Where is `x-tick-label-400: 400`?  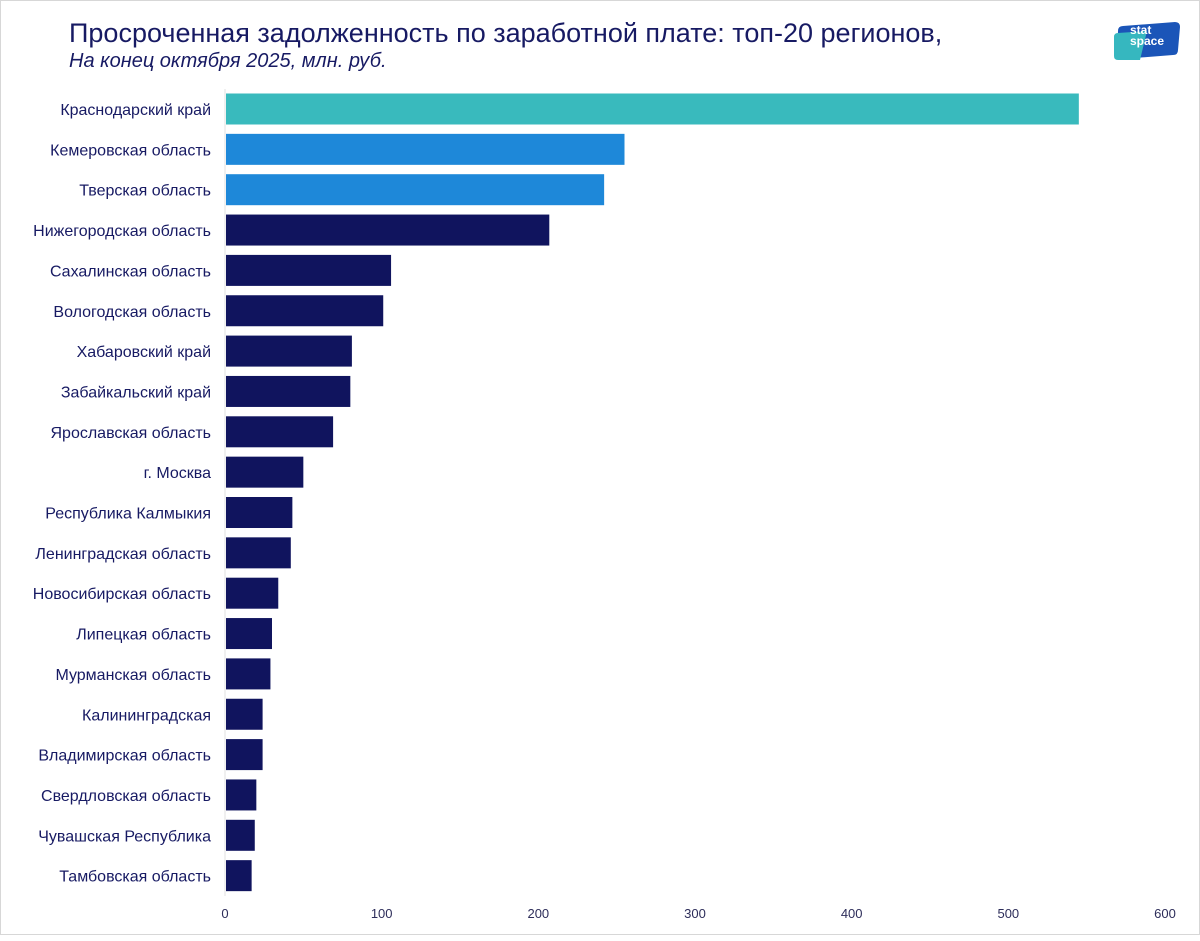
x-tick-label-400: 400 is located at coordinates (852, 913).